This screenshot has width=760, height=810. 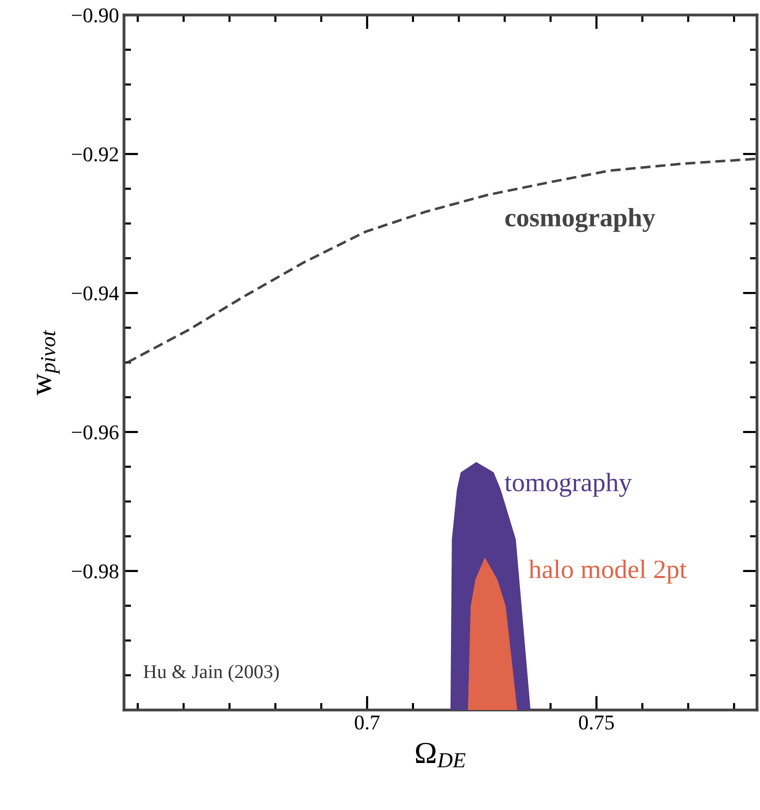 I want to click on x-axis-title: Ω$_{DE}$, so click(x=441, y=755).